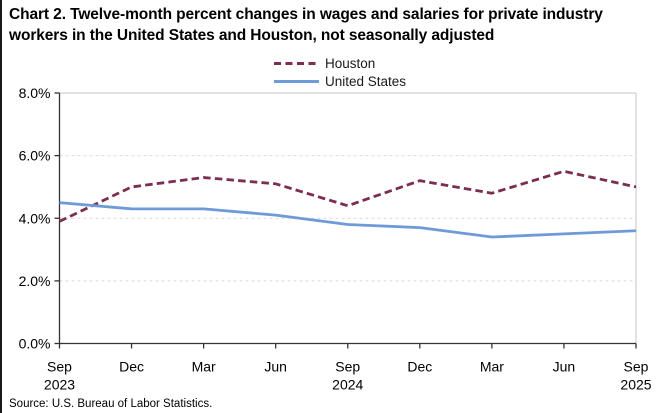 The width and height of the screenshot is (667, 413). I want to click on y-tick-label: 8.0%, so click(35, 93).